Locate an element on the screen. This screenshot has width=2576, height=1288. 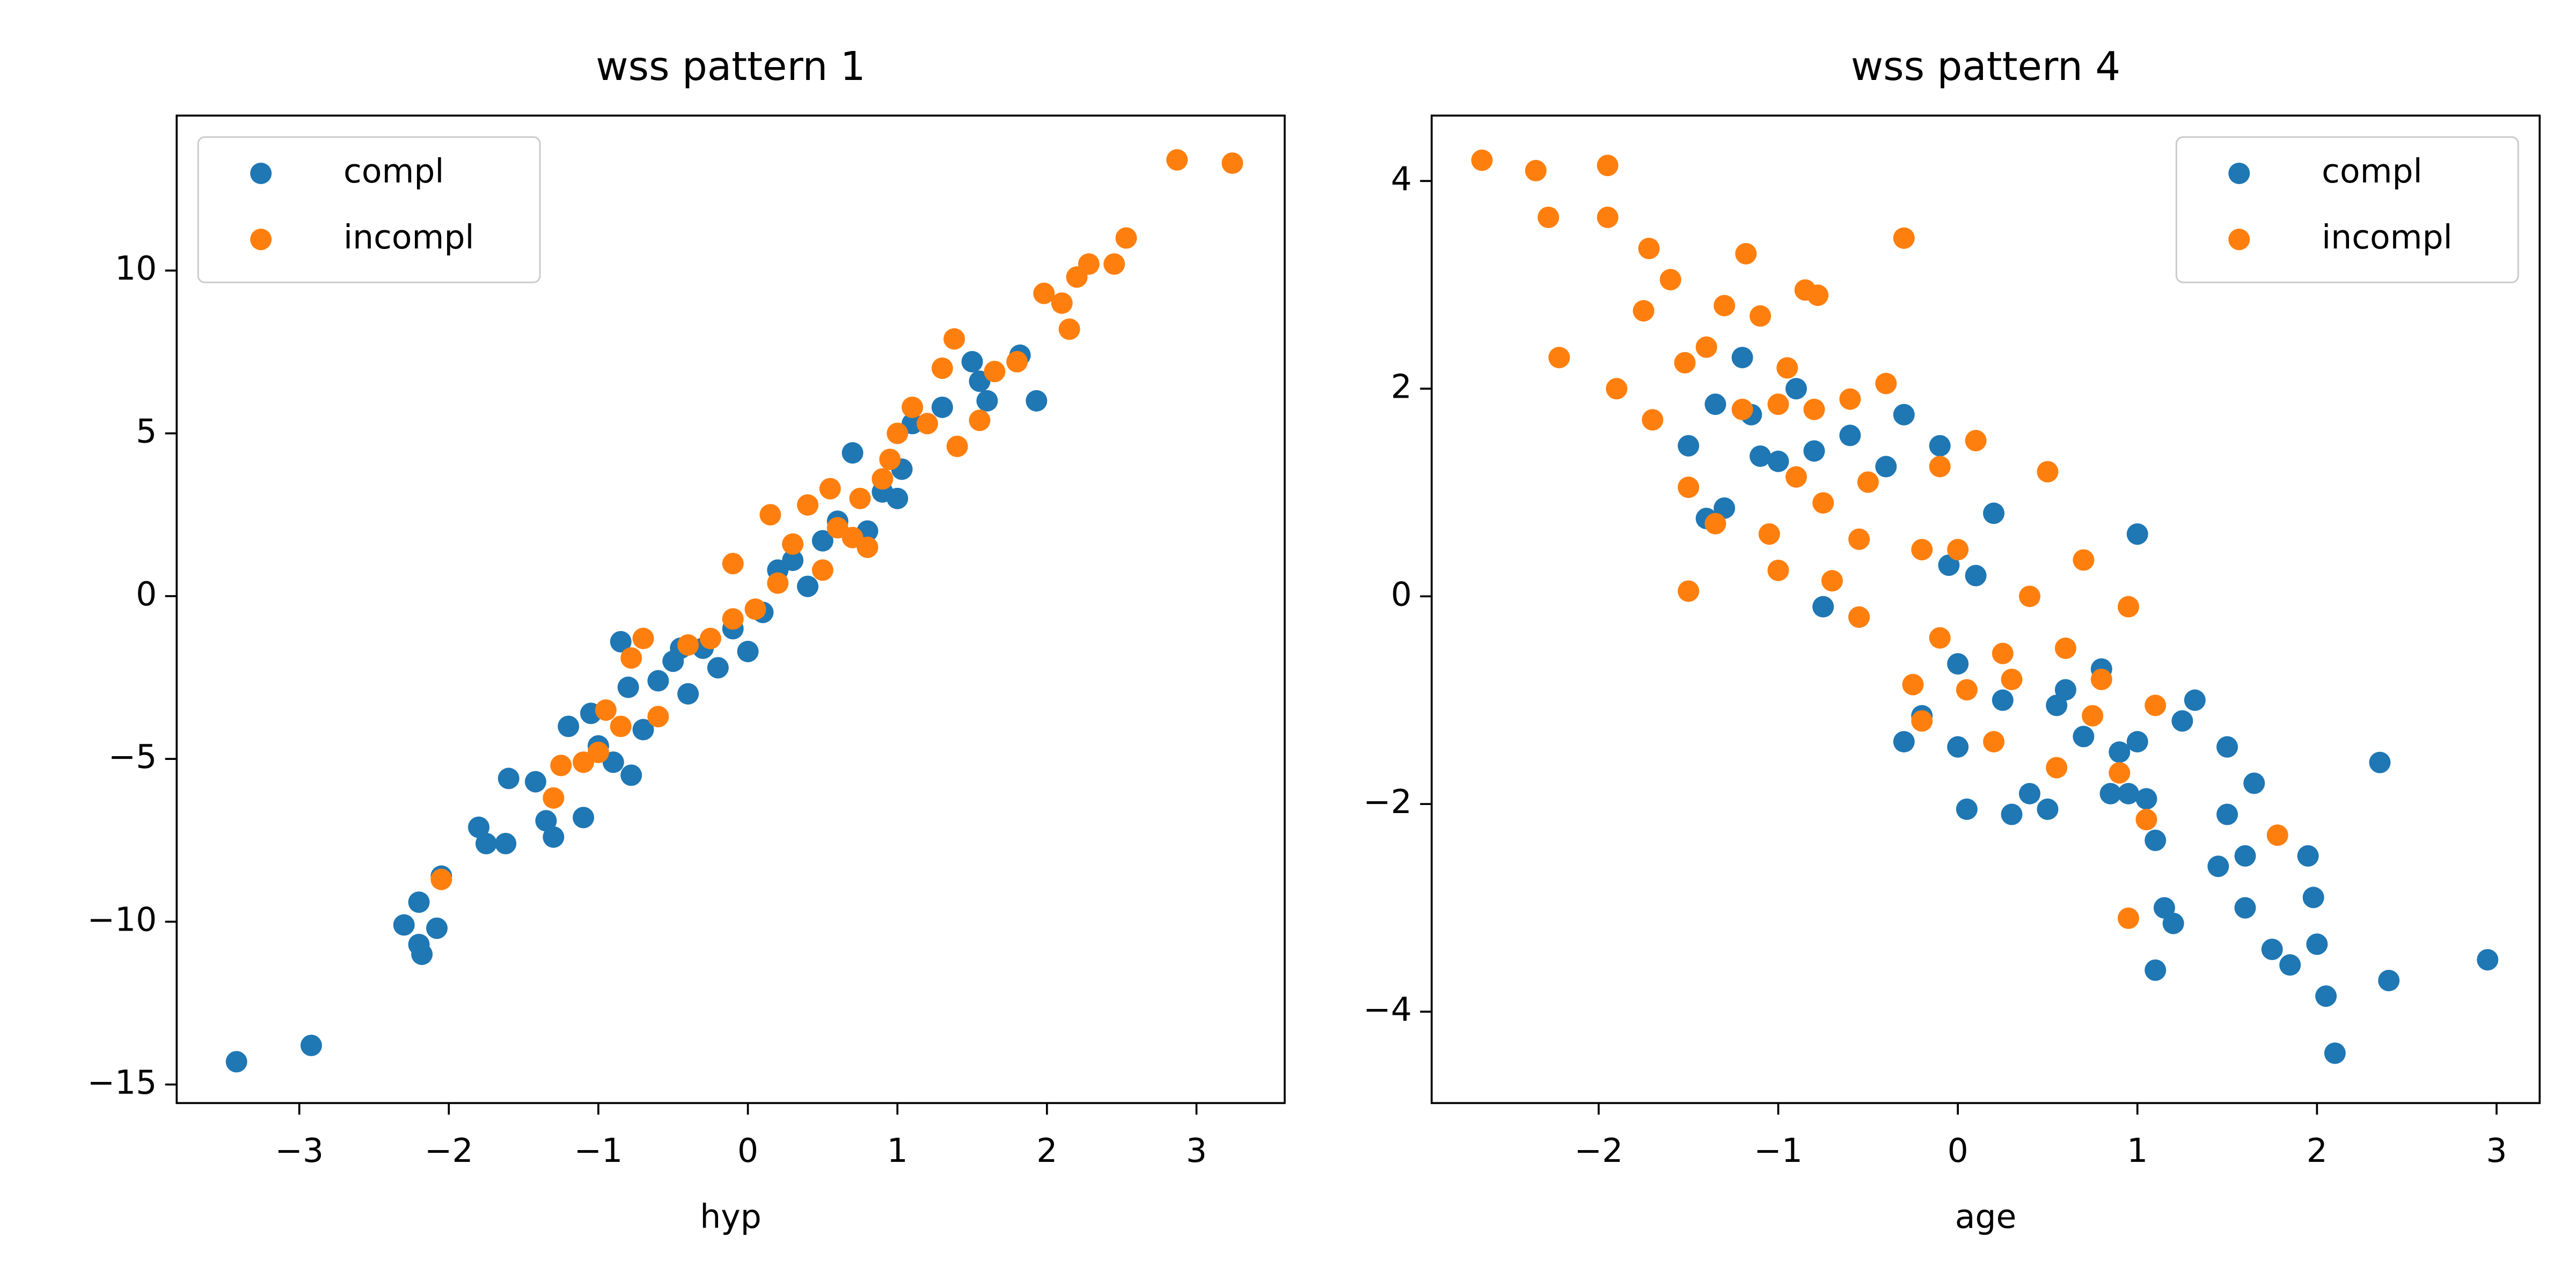
legend-box is located at coordinates (2347, 209).